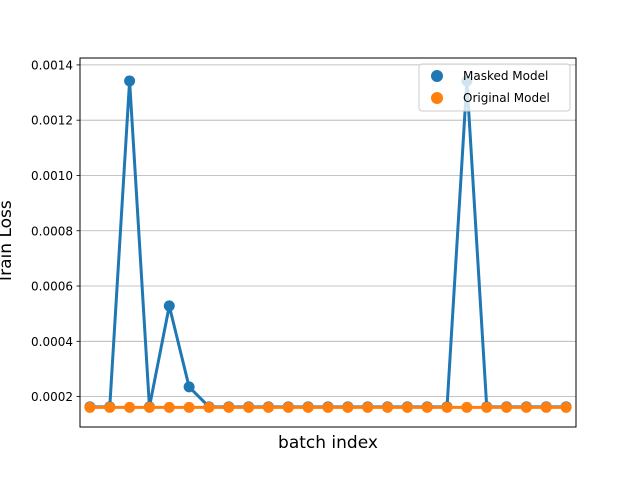 The width and height of the screenshot is (640, 480). I want to click on y-axis-title: Train Loss, so click(8, 242).